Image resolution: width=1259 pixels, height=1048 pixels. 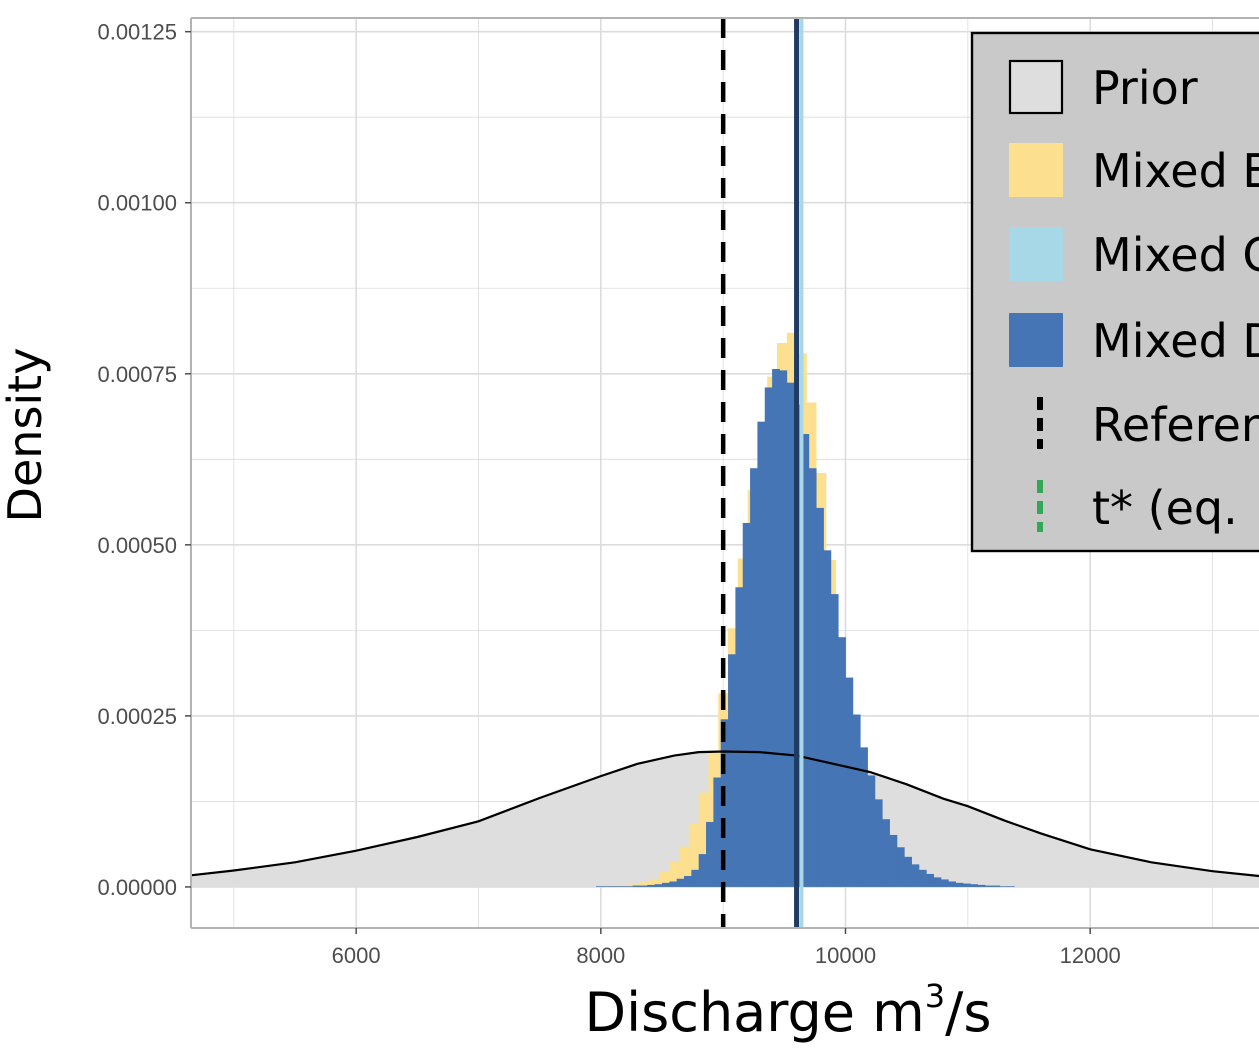 What do you see at coordinates (356, 955) in the screenshot?
I see `x-tick-label: 6000` at bounding box center [356, 955].